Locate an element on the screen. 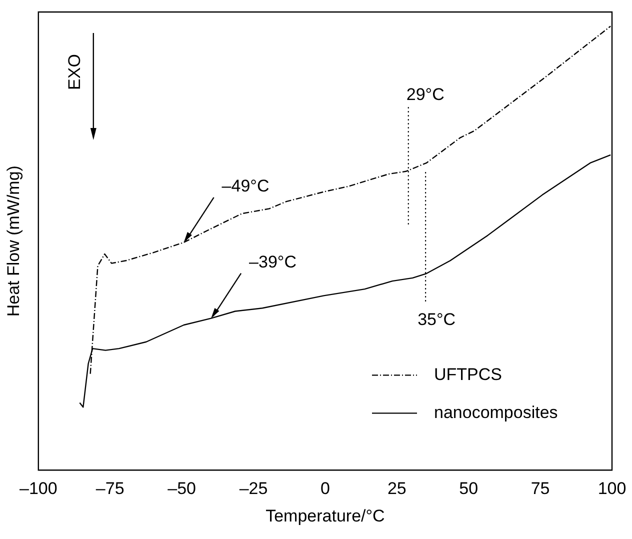 This screenshot has width=632, height=539. x-tick-label: 100 is located at coordinates (612, 488).